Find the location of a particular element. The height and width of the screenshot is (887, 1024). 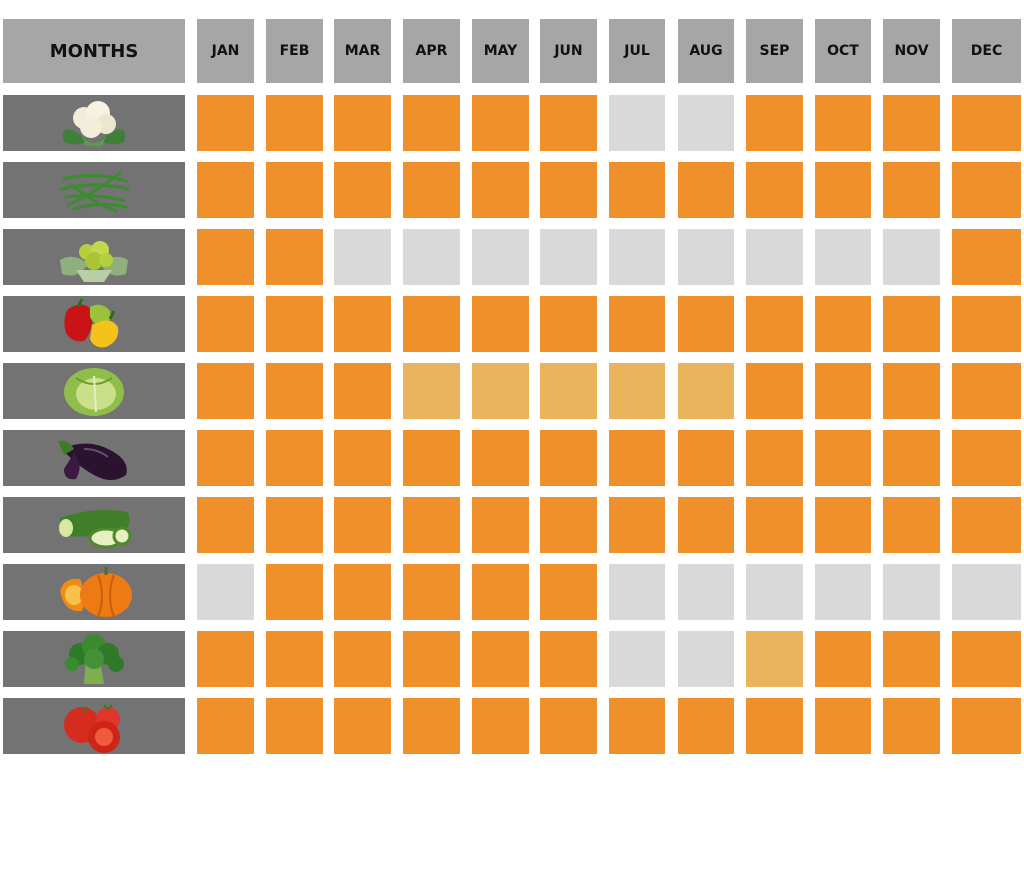

cell-cauliflower-may is located at coordinates (500, 123).